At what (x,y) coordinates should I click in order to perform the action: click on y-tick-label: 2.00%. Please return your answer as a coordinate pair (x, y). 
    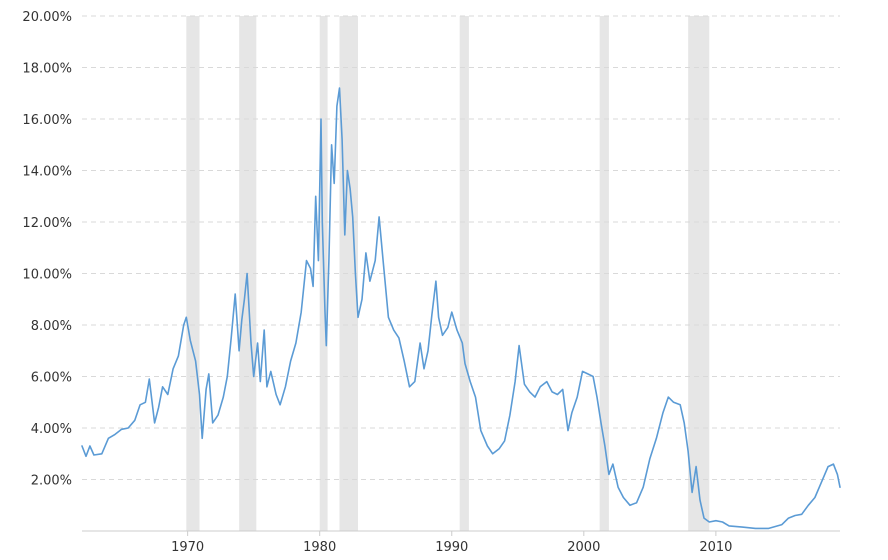
    Looking at the image, I should click on (51, 481).